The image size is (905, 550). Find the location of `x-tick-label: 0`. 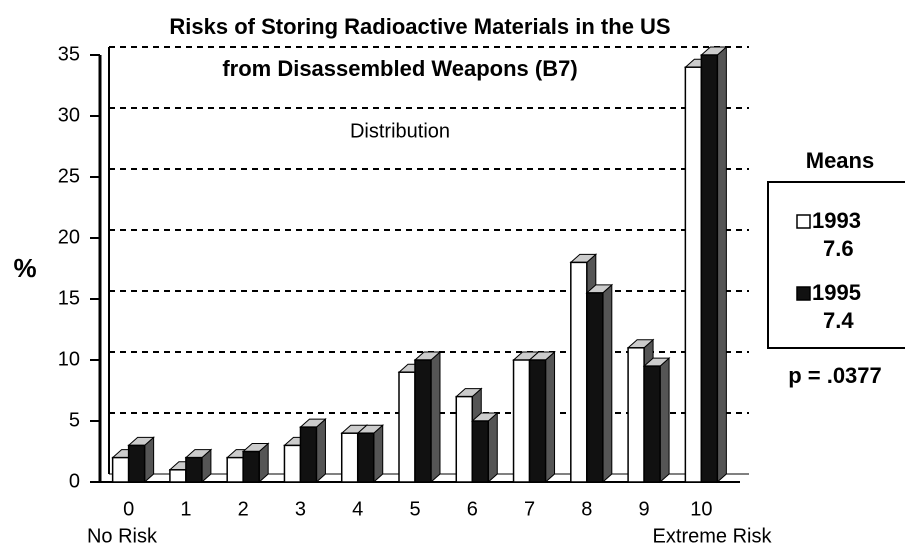

x-tick-label: 0 is located at coordinates (128, 509).